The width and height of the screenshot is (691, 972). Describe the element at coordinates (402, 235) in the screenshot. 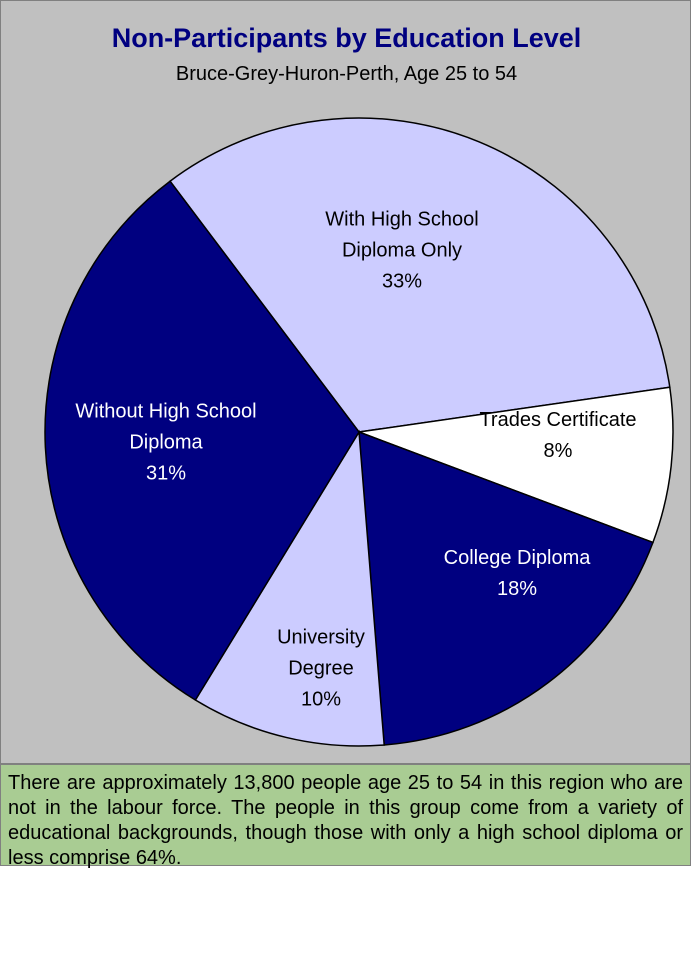

I see `category-label: With High School Diploma Only` at that location.